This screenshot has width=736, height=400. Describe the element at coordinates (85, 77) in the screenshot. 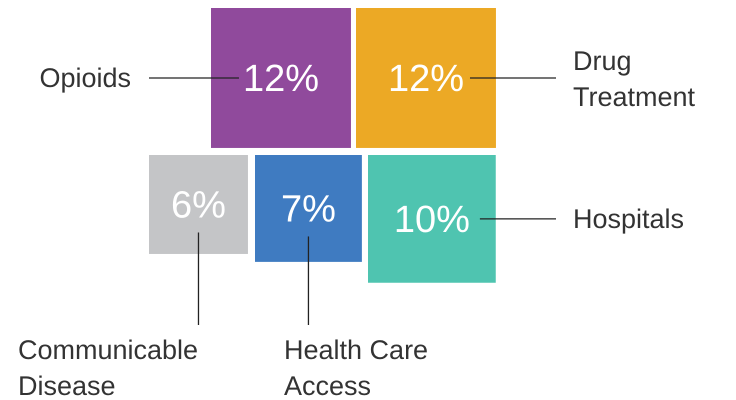

I see `category-label: Opioids` at that location.